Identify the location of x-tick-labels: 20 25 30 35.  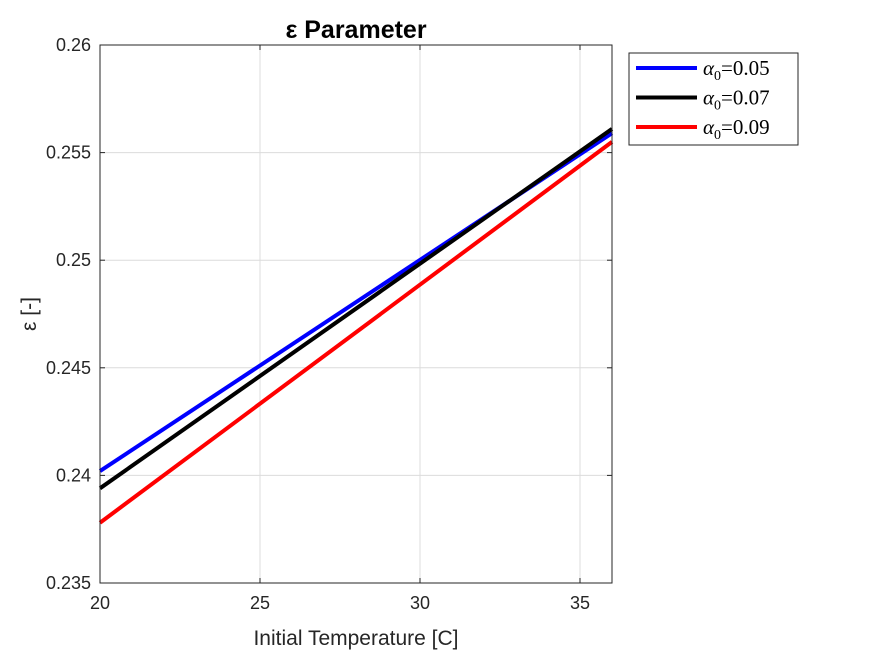
(340, 603).